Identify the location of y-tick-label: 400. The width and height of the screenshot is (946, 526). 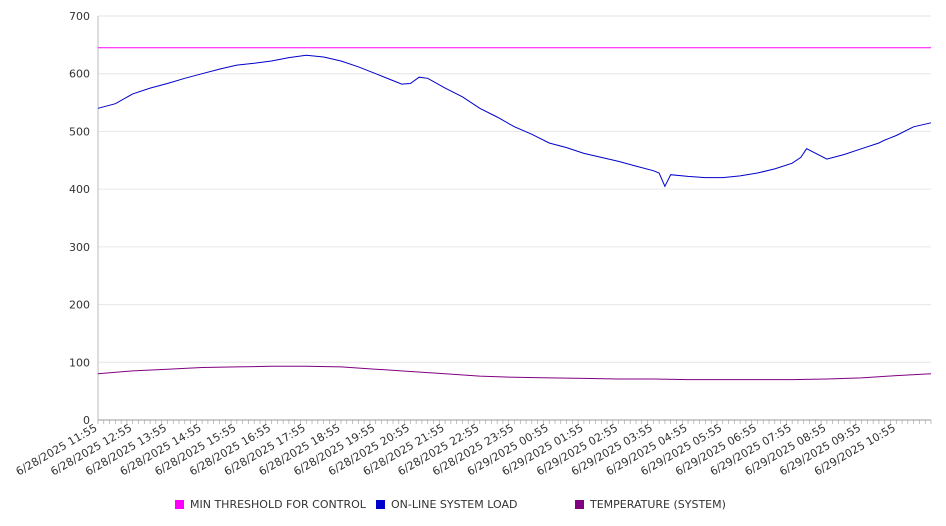
(79, 189).